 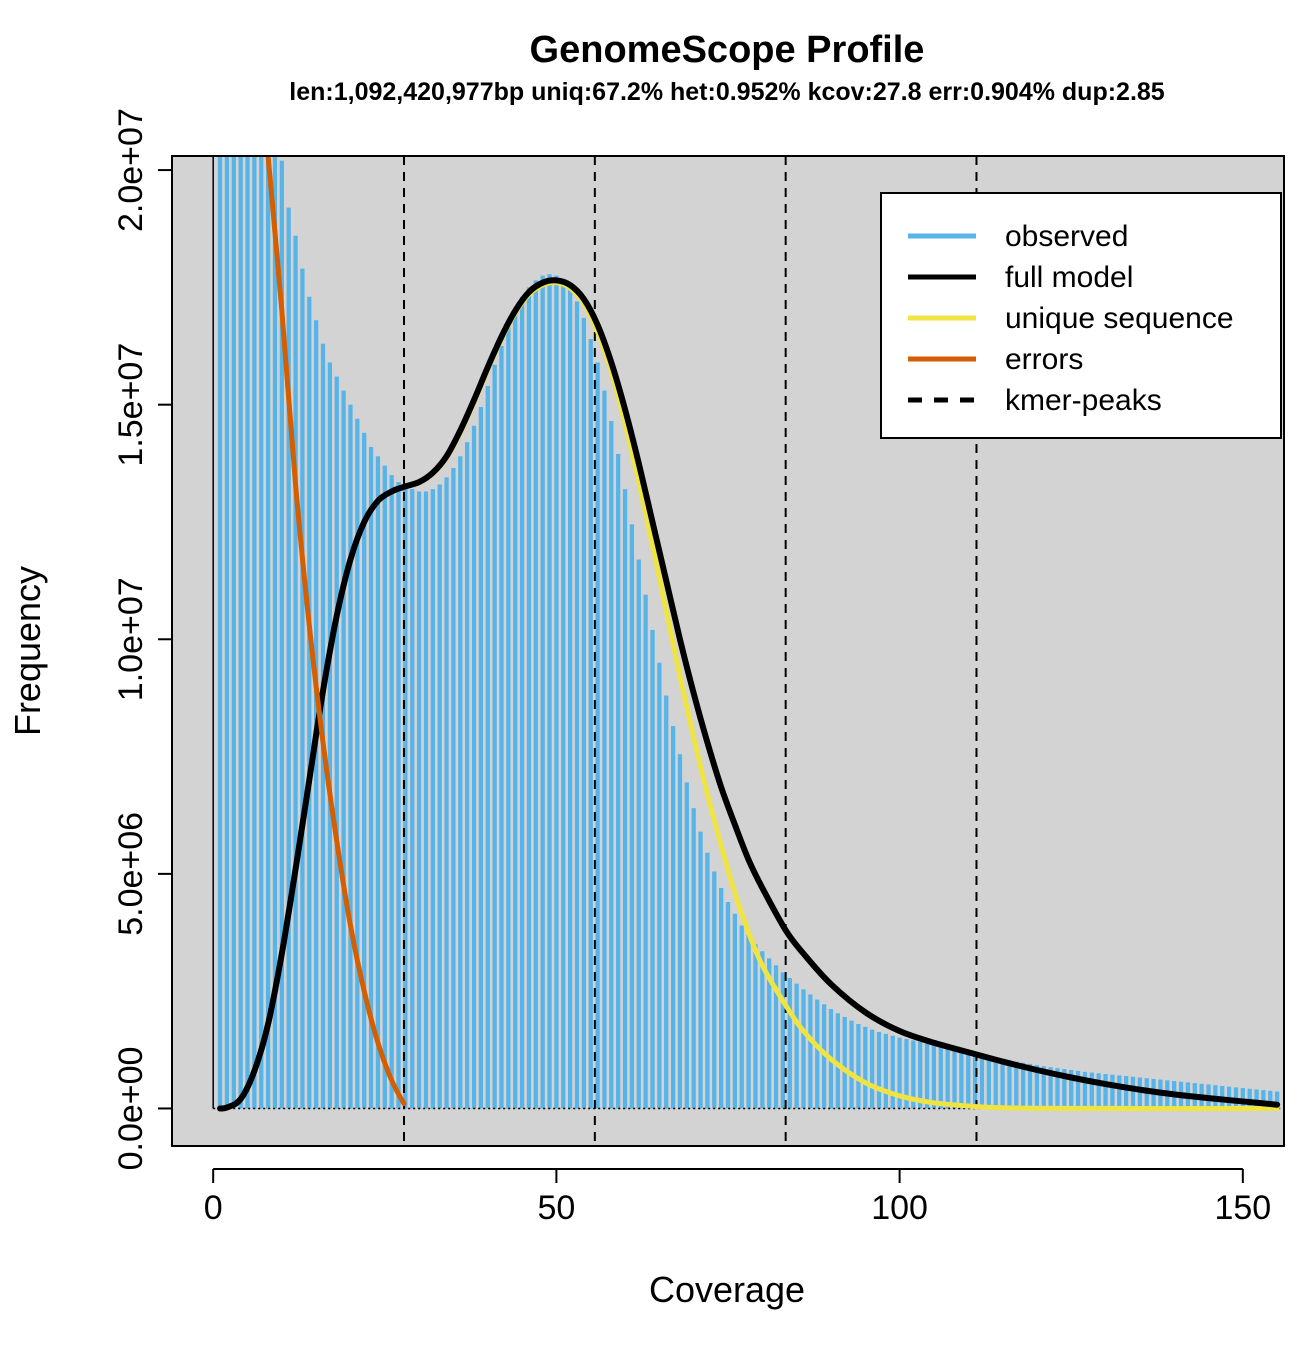 I want to click on errors-line, so click(x=336, y=631).